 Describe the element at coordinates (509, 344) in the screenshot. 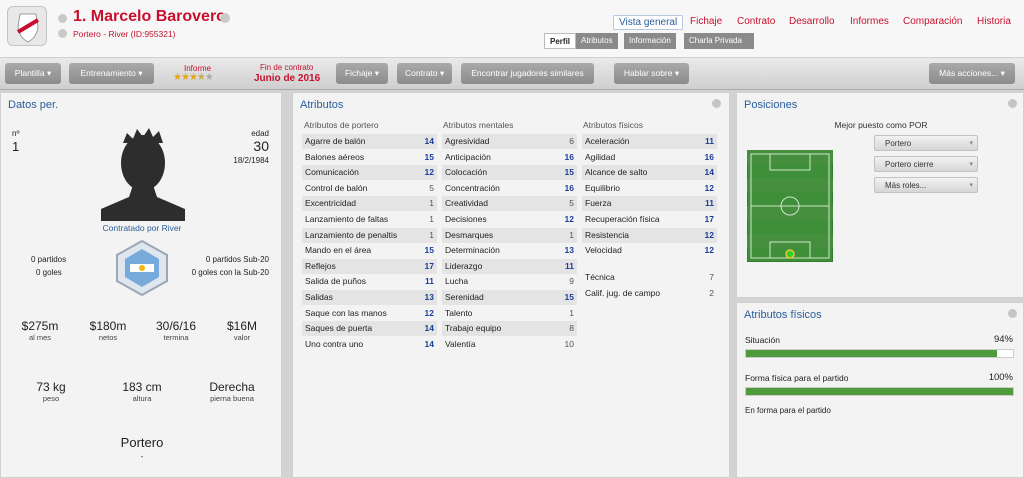

I see `attribute-row: Valentía 10` at that location.